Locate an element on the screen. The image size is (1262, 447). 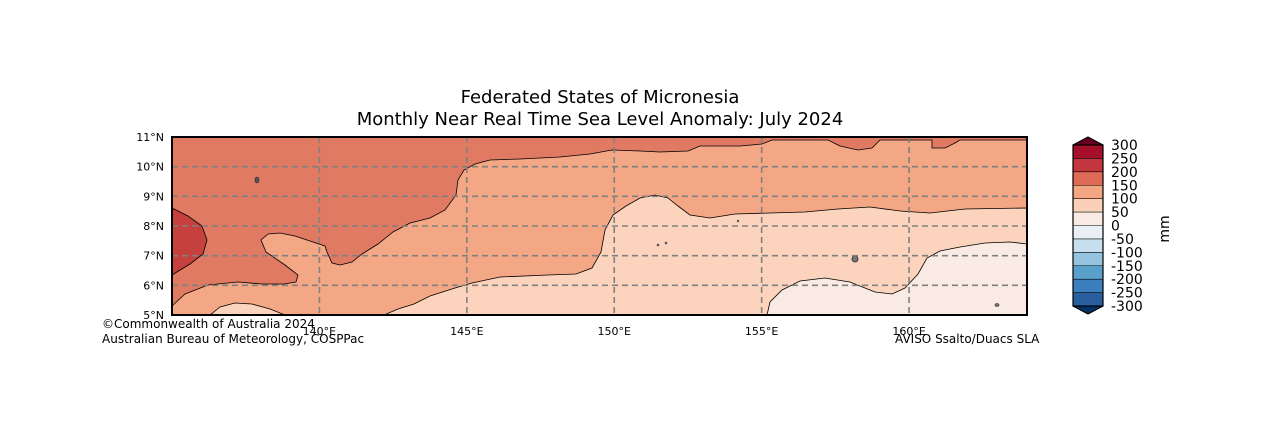
colorbar-unit-label: mm is located at coordinates (1165, 228).